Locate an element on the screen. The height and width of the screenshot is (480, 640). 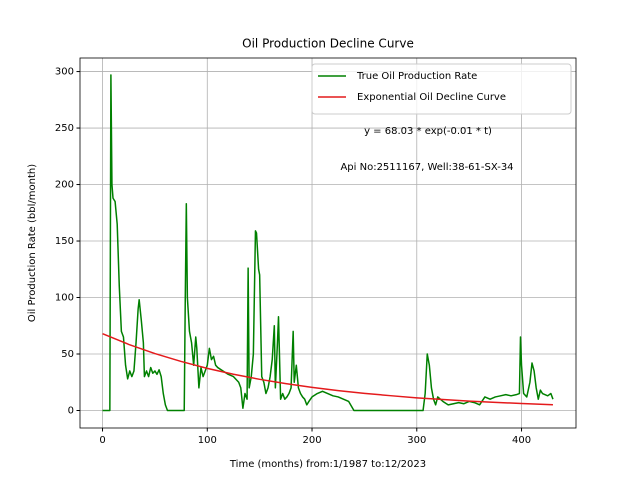
y-tick-label: 150 is located at coordinates (64, 241).